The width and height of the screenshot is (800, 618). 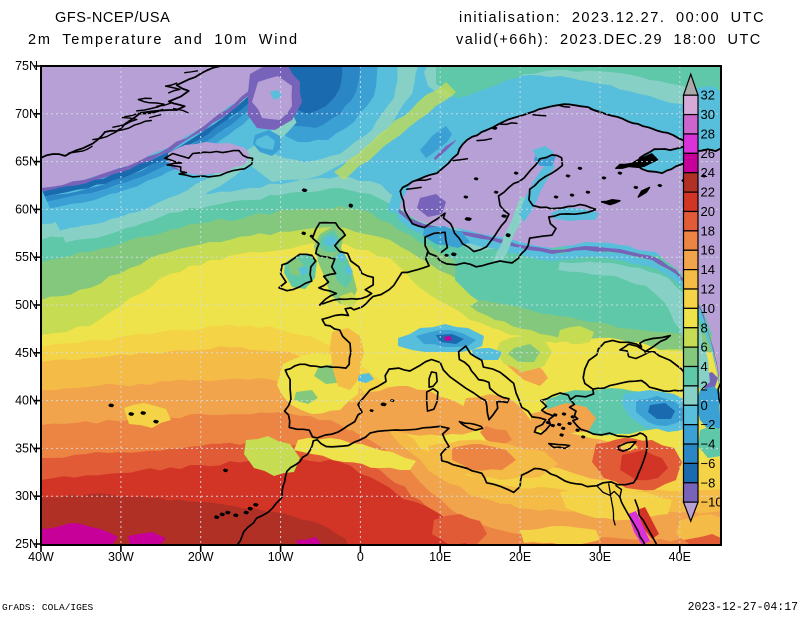 I want to click on svg-text: 75N, so click(x=26, y=66).